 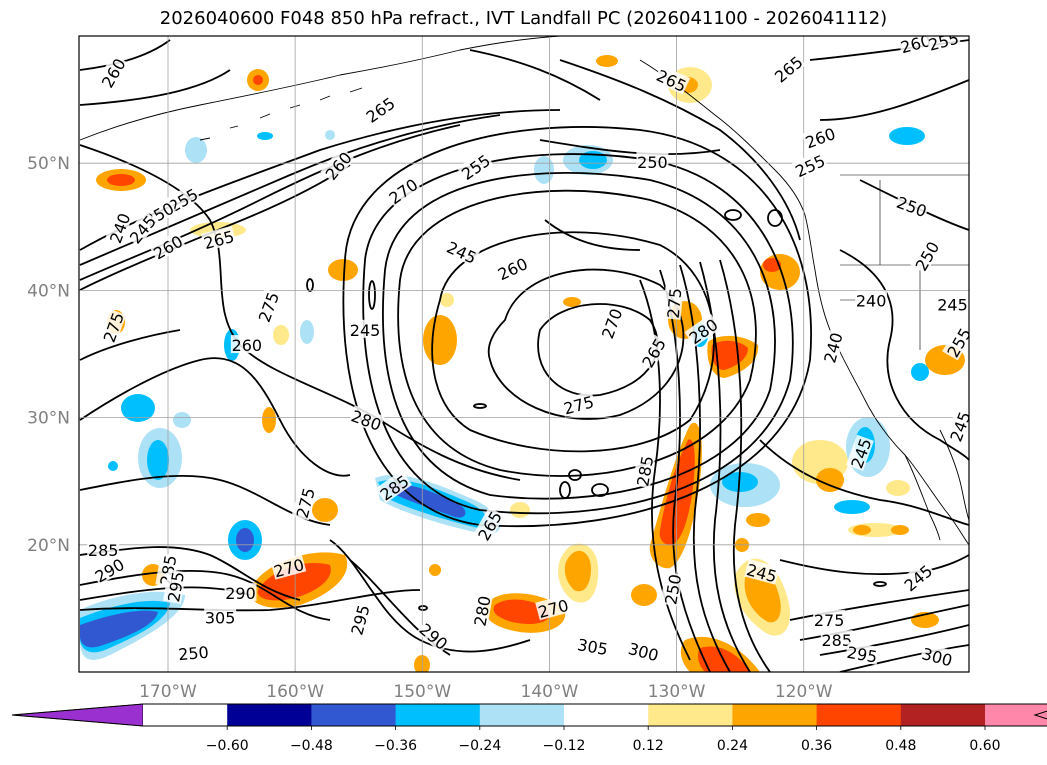 What do you see at coordinates (281, 114) in the screenshot?
I see `aleutian-islands` at bounding box center [281, 114].